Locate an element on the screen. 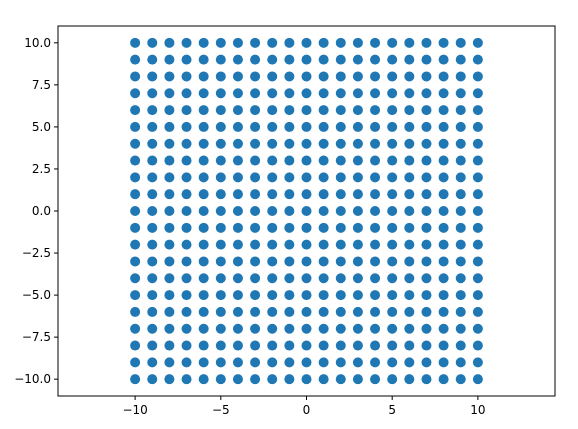 The height and width of the screenshot is (429, 578). y-tick-label: 7.5 is located at coordinates (41, 85).